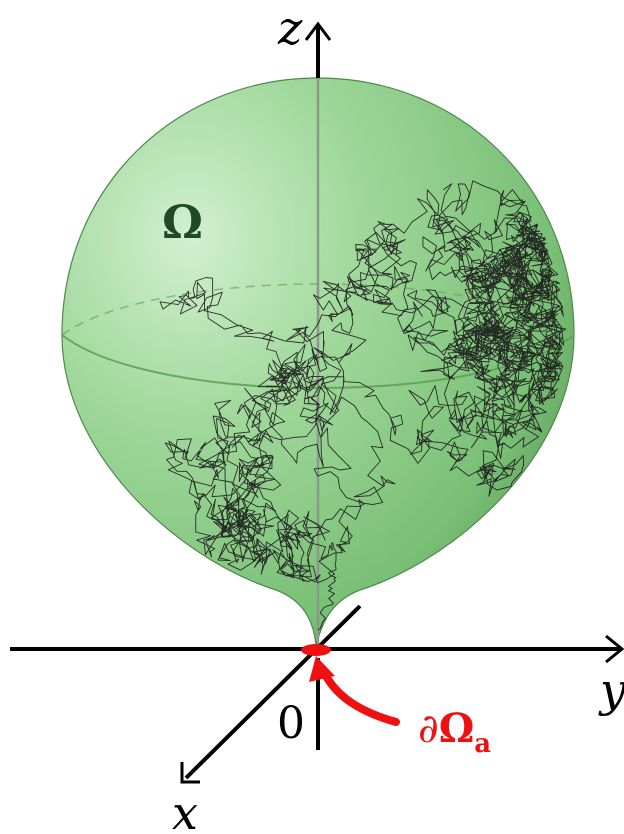 Image resolution: width=624 pixels, height=834 pixels. What do you see at coordinates (428, 729) in the screenshot?
I see `boundary-partial-symbol: ∂` at bounding box center [428, 729].